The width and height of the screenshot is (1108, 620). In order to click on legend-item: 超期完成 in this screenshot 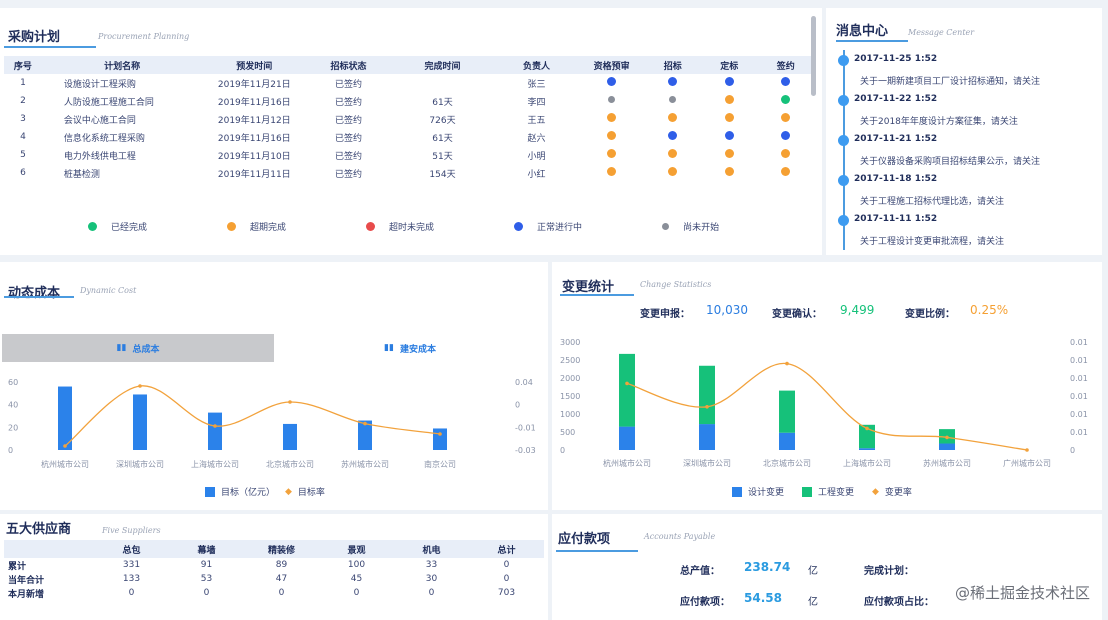, I will do `click(256, 226)`.